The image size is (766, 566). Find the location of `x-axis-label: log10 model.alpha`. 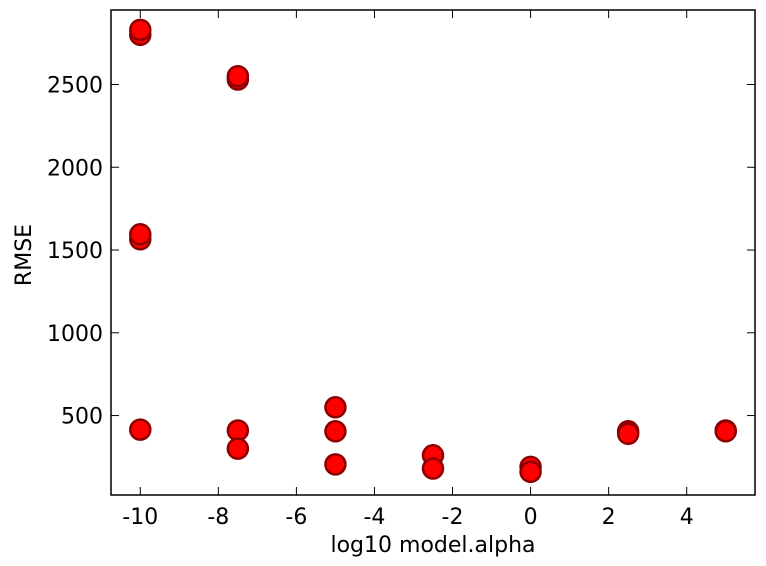

x-axis-label: log10 model.alpha is located at coordinates (432, 545).